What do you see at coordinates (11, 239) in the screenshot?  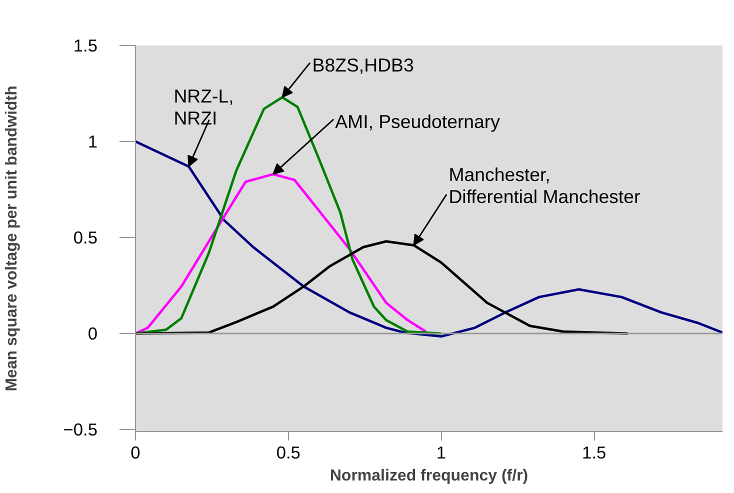 I see `y-axis-title: Mean square voltage per unit bandwidth` at bounding box center [11, 239].